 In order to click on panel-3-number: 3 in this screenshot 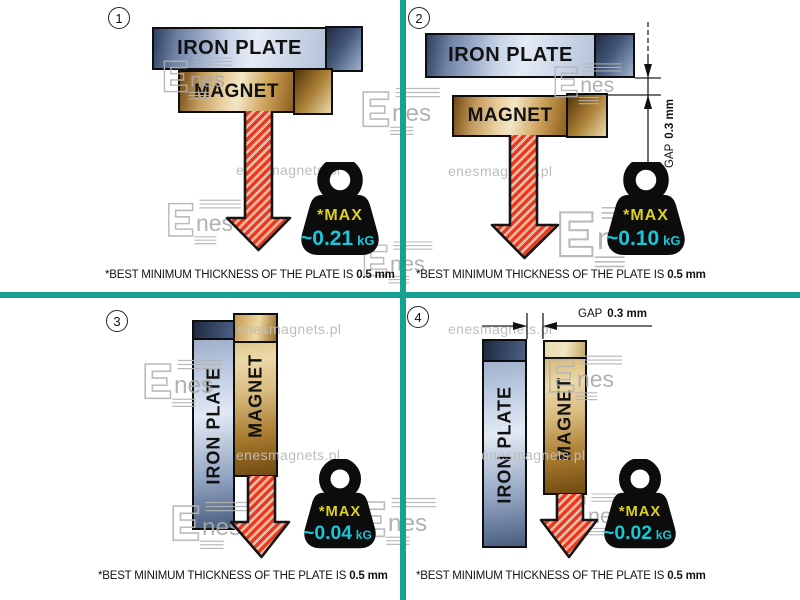, I will do `click(117, 321)`.